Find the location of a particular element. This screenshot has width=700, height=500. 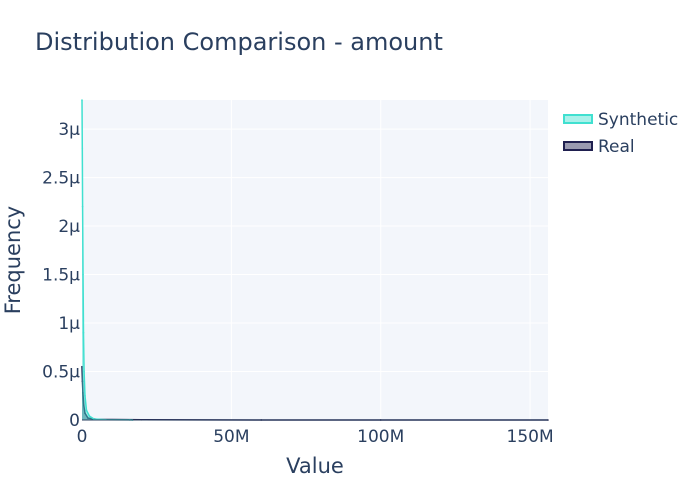

chart-title: Distribution Comparison - amount is located at coordinates (239, 42).